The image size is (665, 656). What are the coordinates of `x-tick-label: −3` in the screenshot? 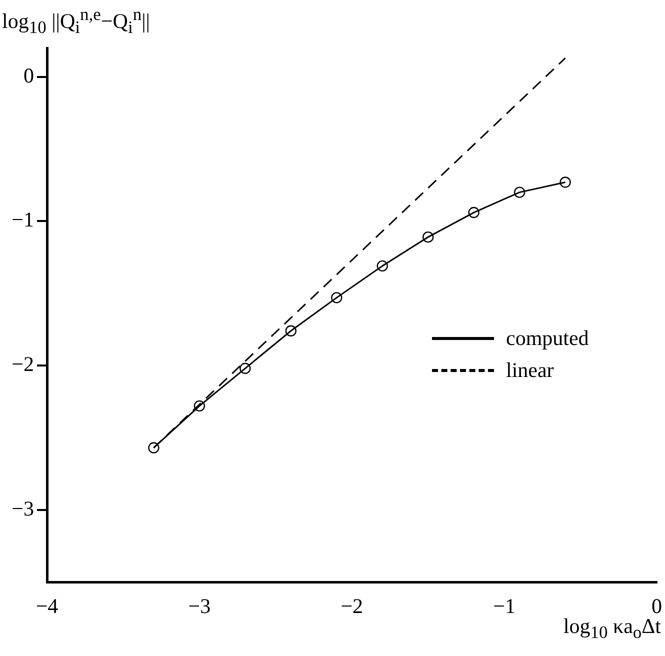 It's located at (199, 606).